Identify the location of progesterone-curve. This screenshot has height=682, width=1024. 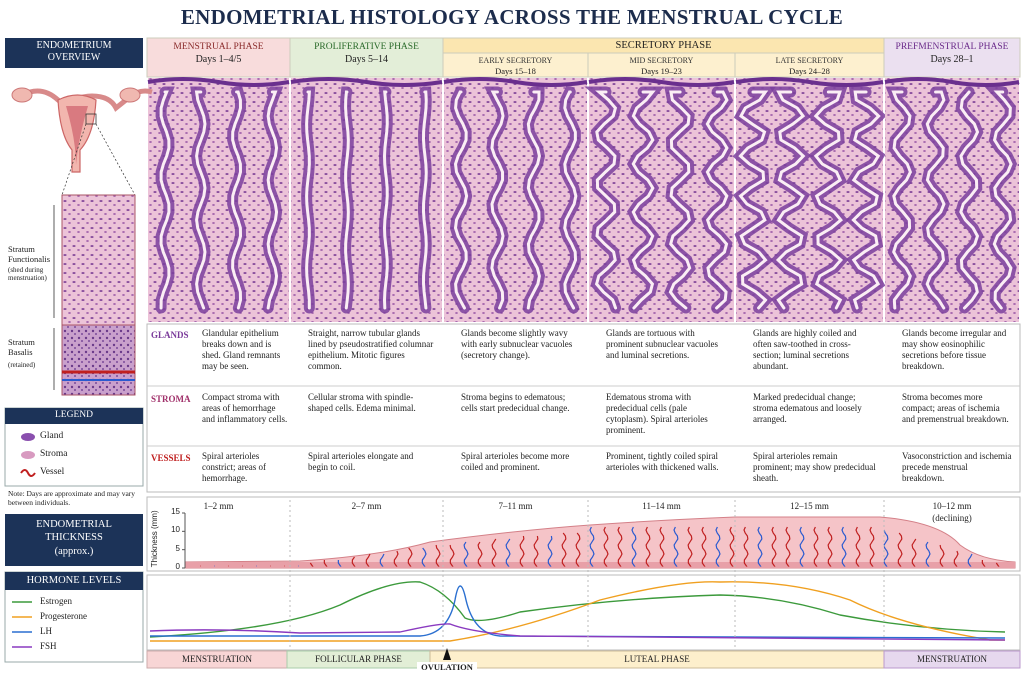
(577, 611).